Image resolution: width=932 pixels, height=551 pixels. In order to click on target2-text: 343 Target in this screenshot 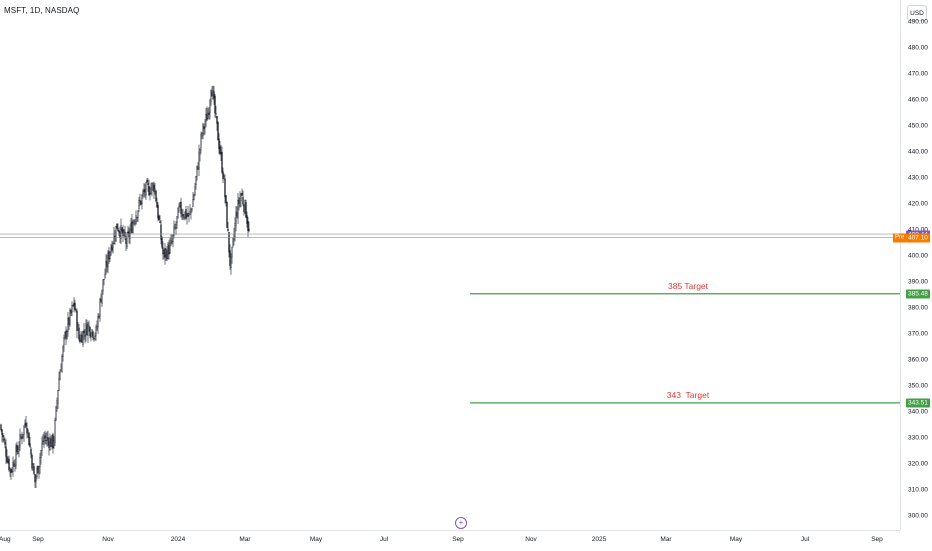, I will do `click(688, 394)`.